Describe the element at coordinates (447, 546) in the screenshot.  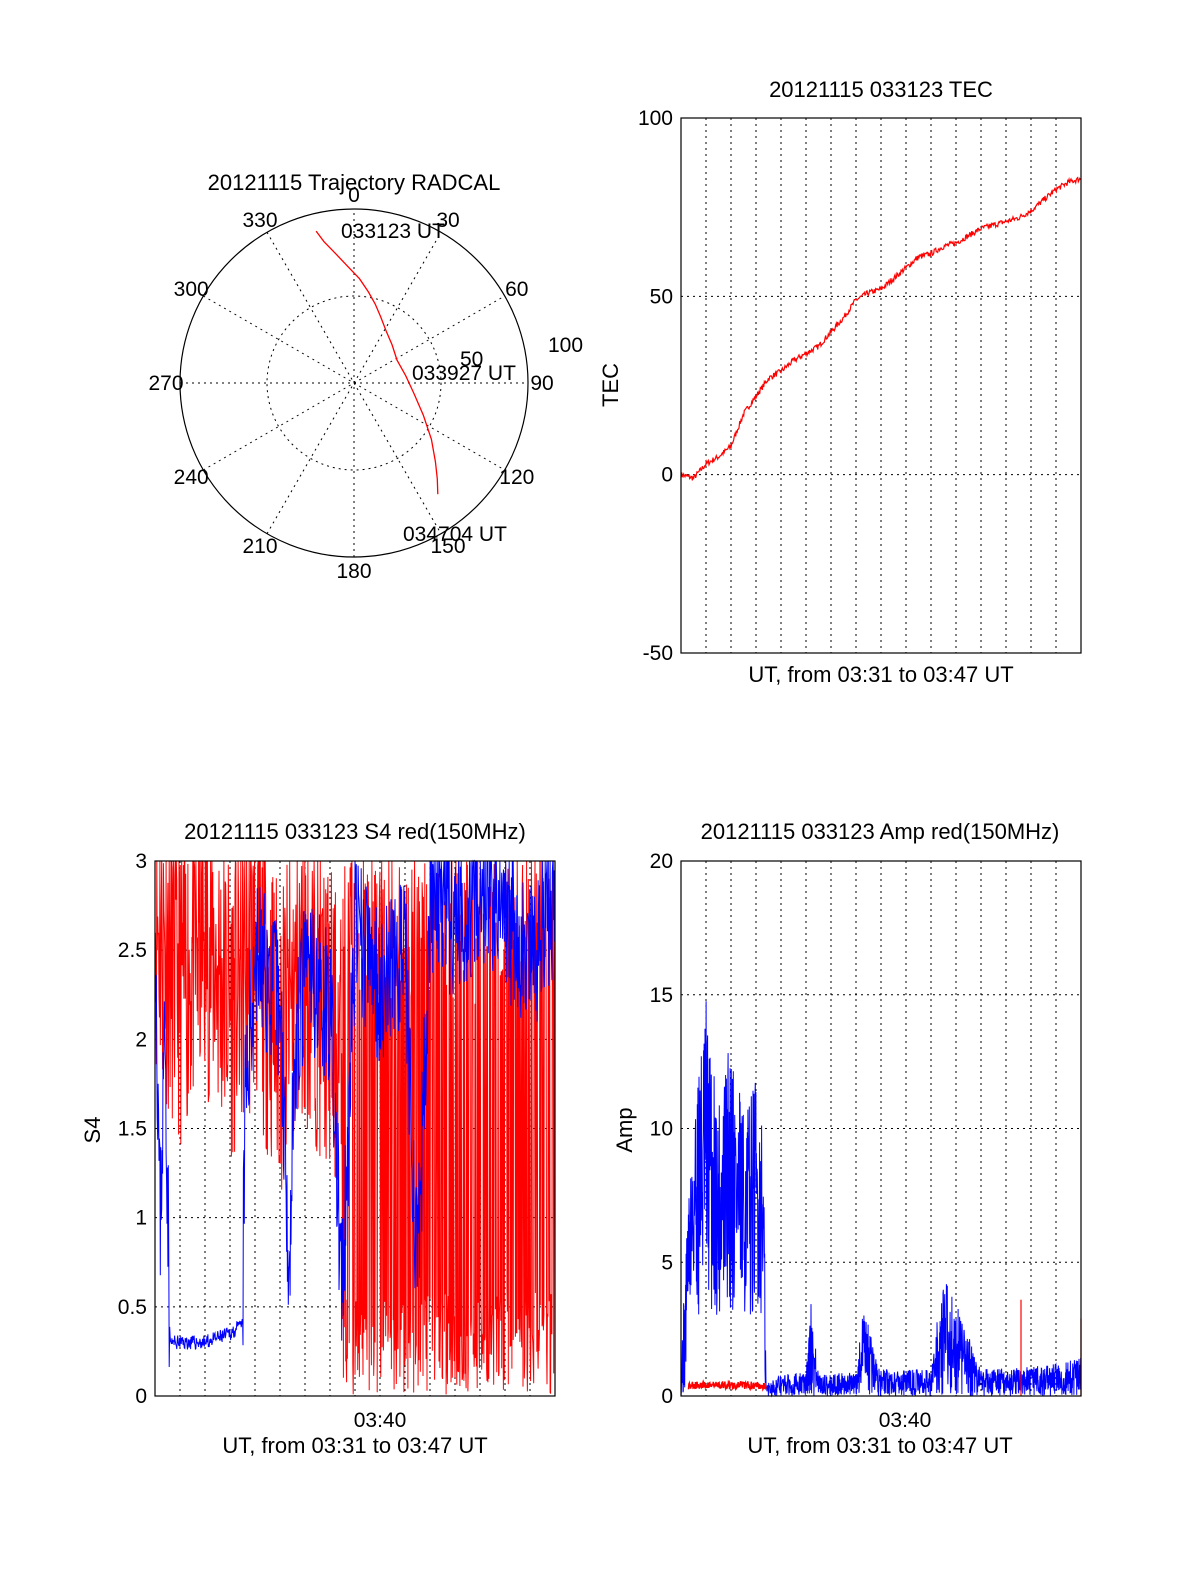
I see `polar-angle-label-150: 150` at that location.